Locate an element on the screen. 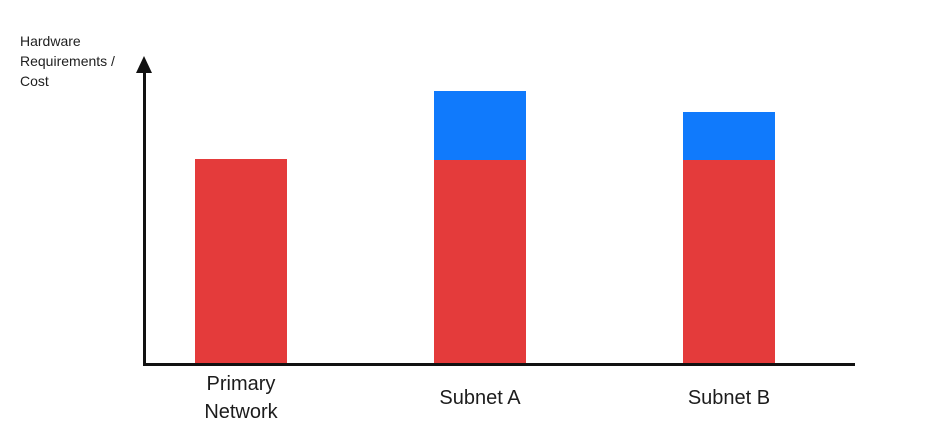 This screenshot has height=437, width=933. y-axis-line is located at coordinates (144, 211).